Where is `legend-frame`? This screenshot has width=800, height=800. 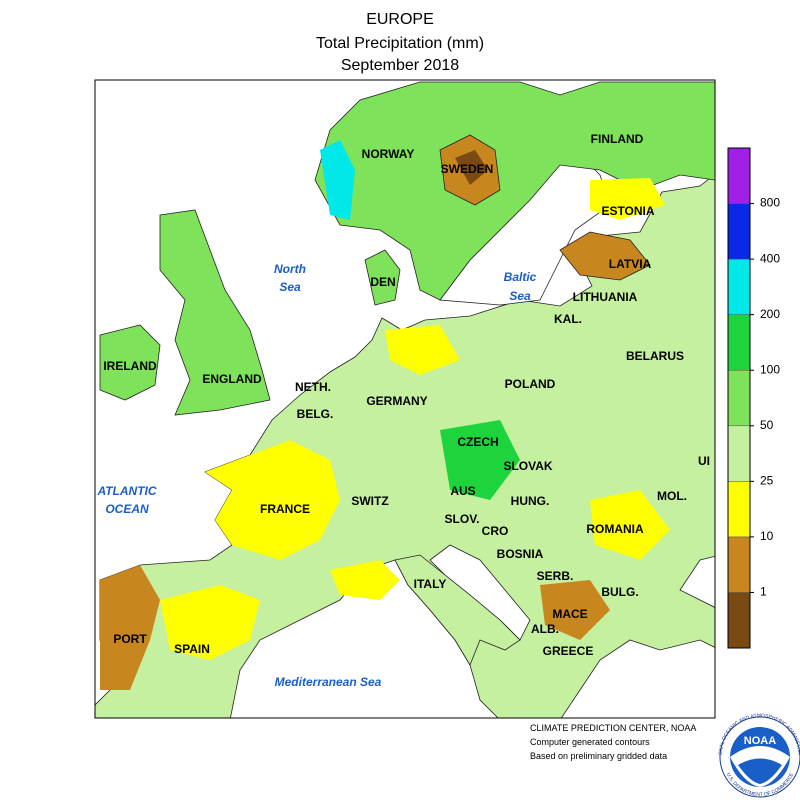
legend-frame is located at coordinates (739, 398).